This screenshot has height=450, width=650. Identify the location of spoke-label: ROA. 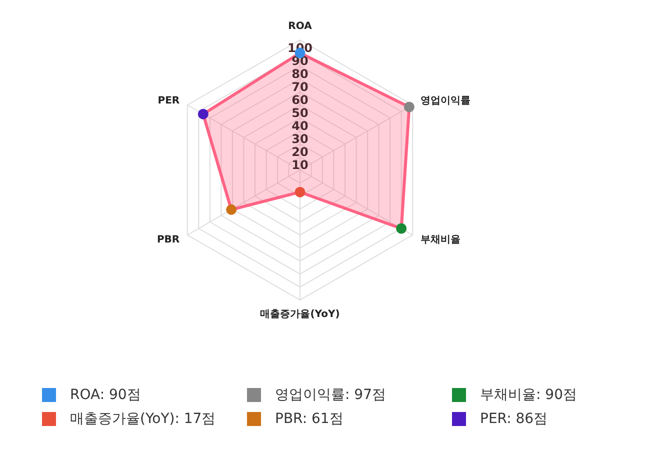
(300, 26).